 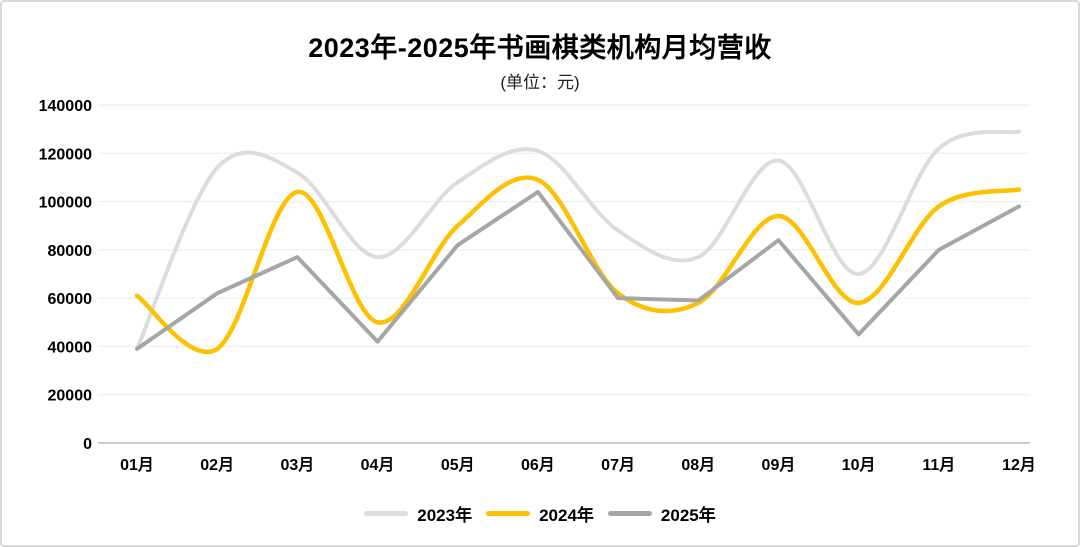 I want to click on legend-swatch-2025, so click(x=629, y=513).